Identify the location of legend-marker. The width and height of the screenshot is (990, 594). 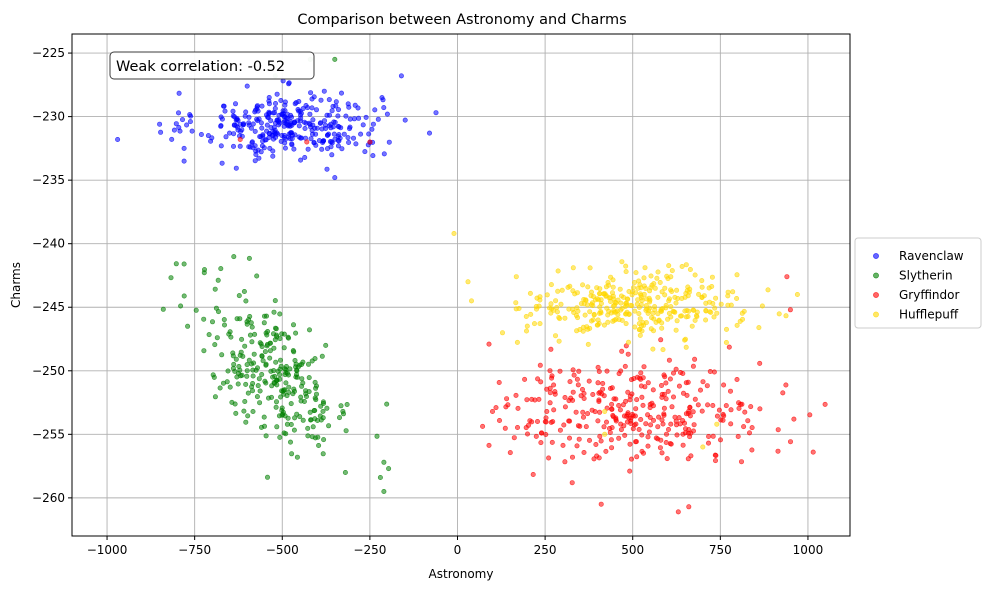
(876, 314).